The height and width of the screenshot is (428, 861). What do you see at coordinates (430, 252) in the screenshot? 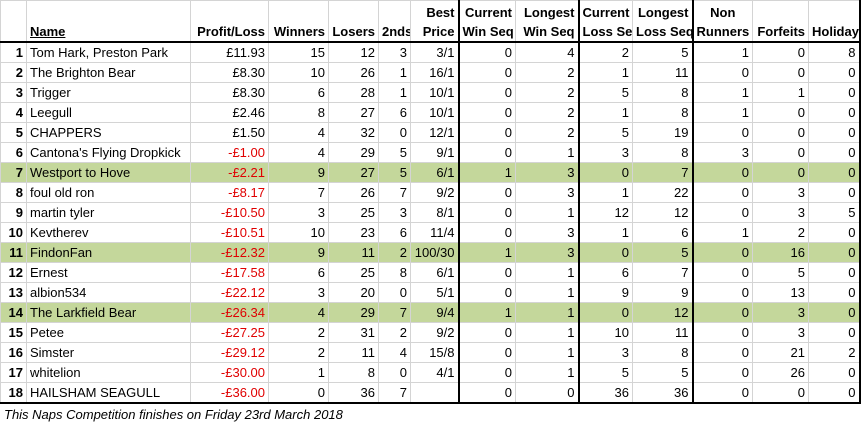
I see `table-row: 11 FindonFan -£12.32 9 11 2 100/30 1 3 0 5 0 16 0` at bounding box center [430, 252].